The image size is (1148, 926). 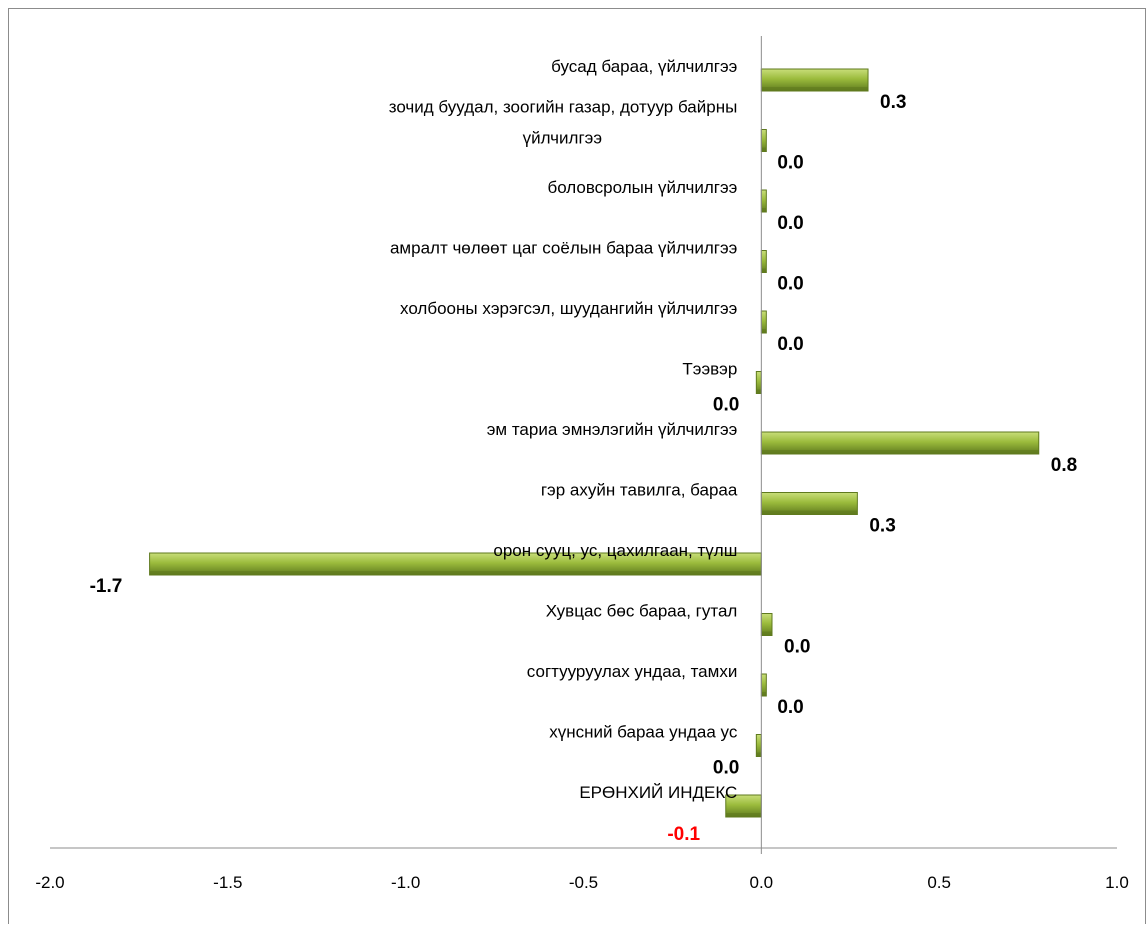 I want to click on x-tick-label: 0.5, so click(x=939, y=882).